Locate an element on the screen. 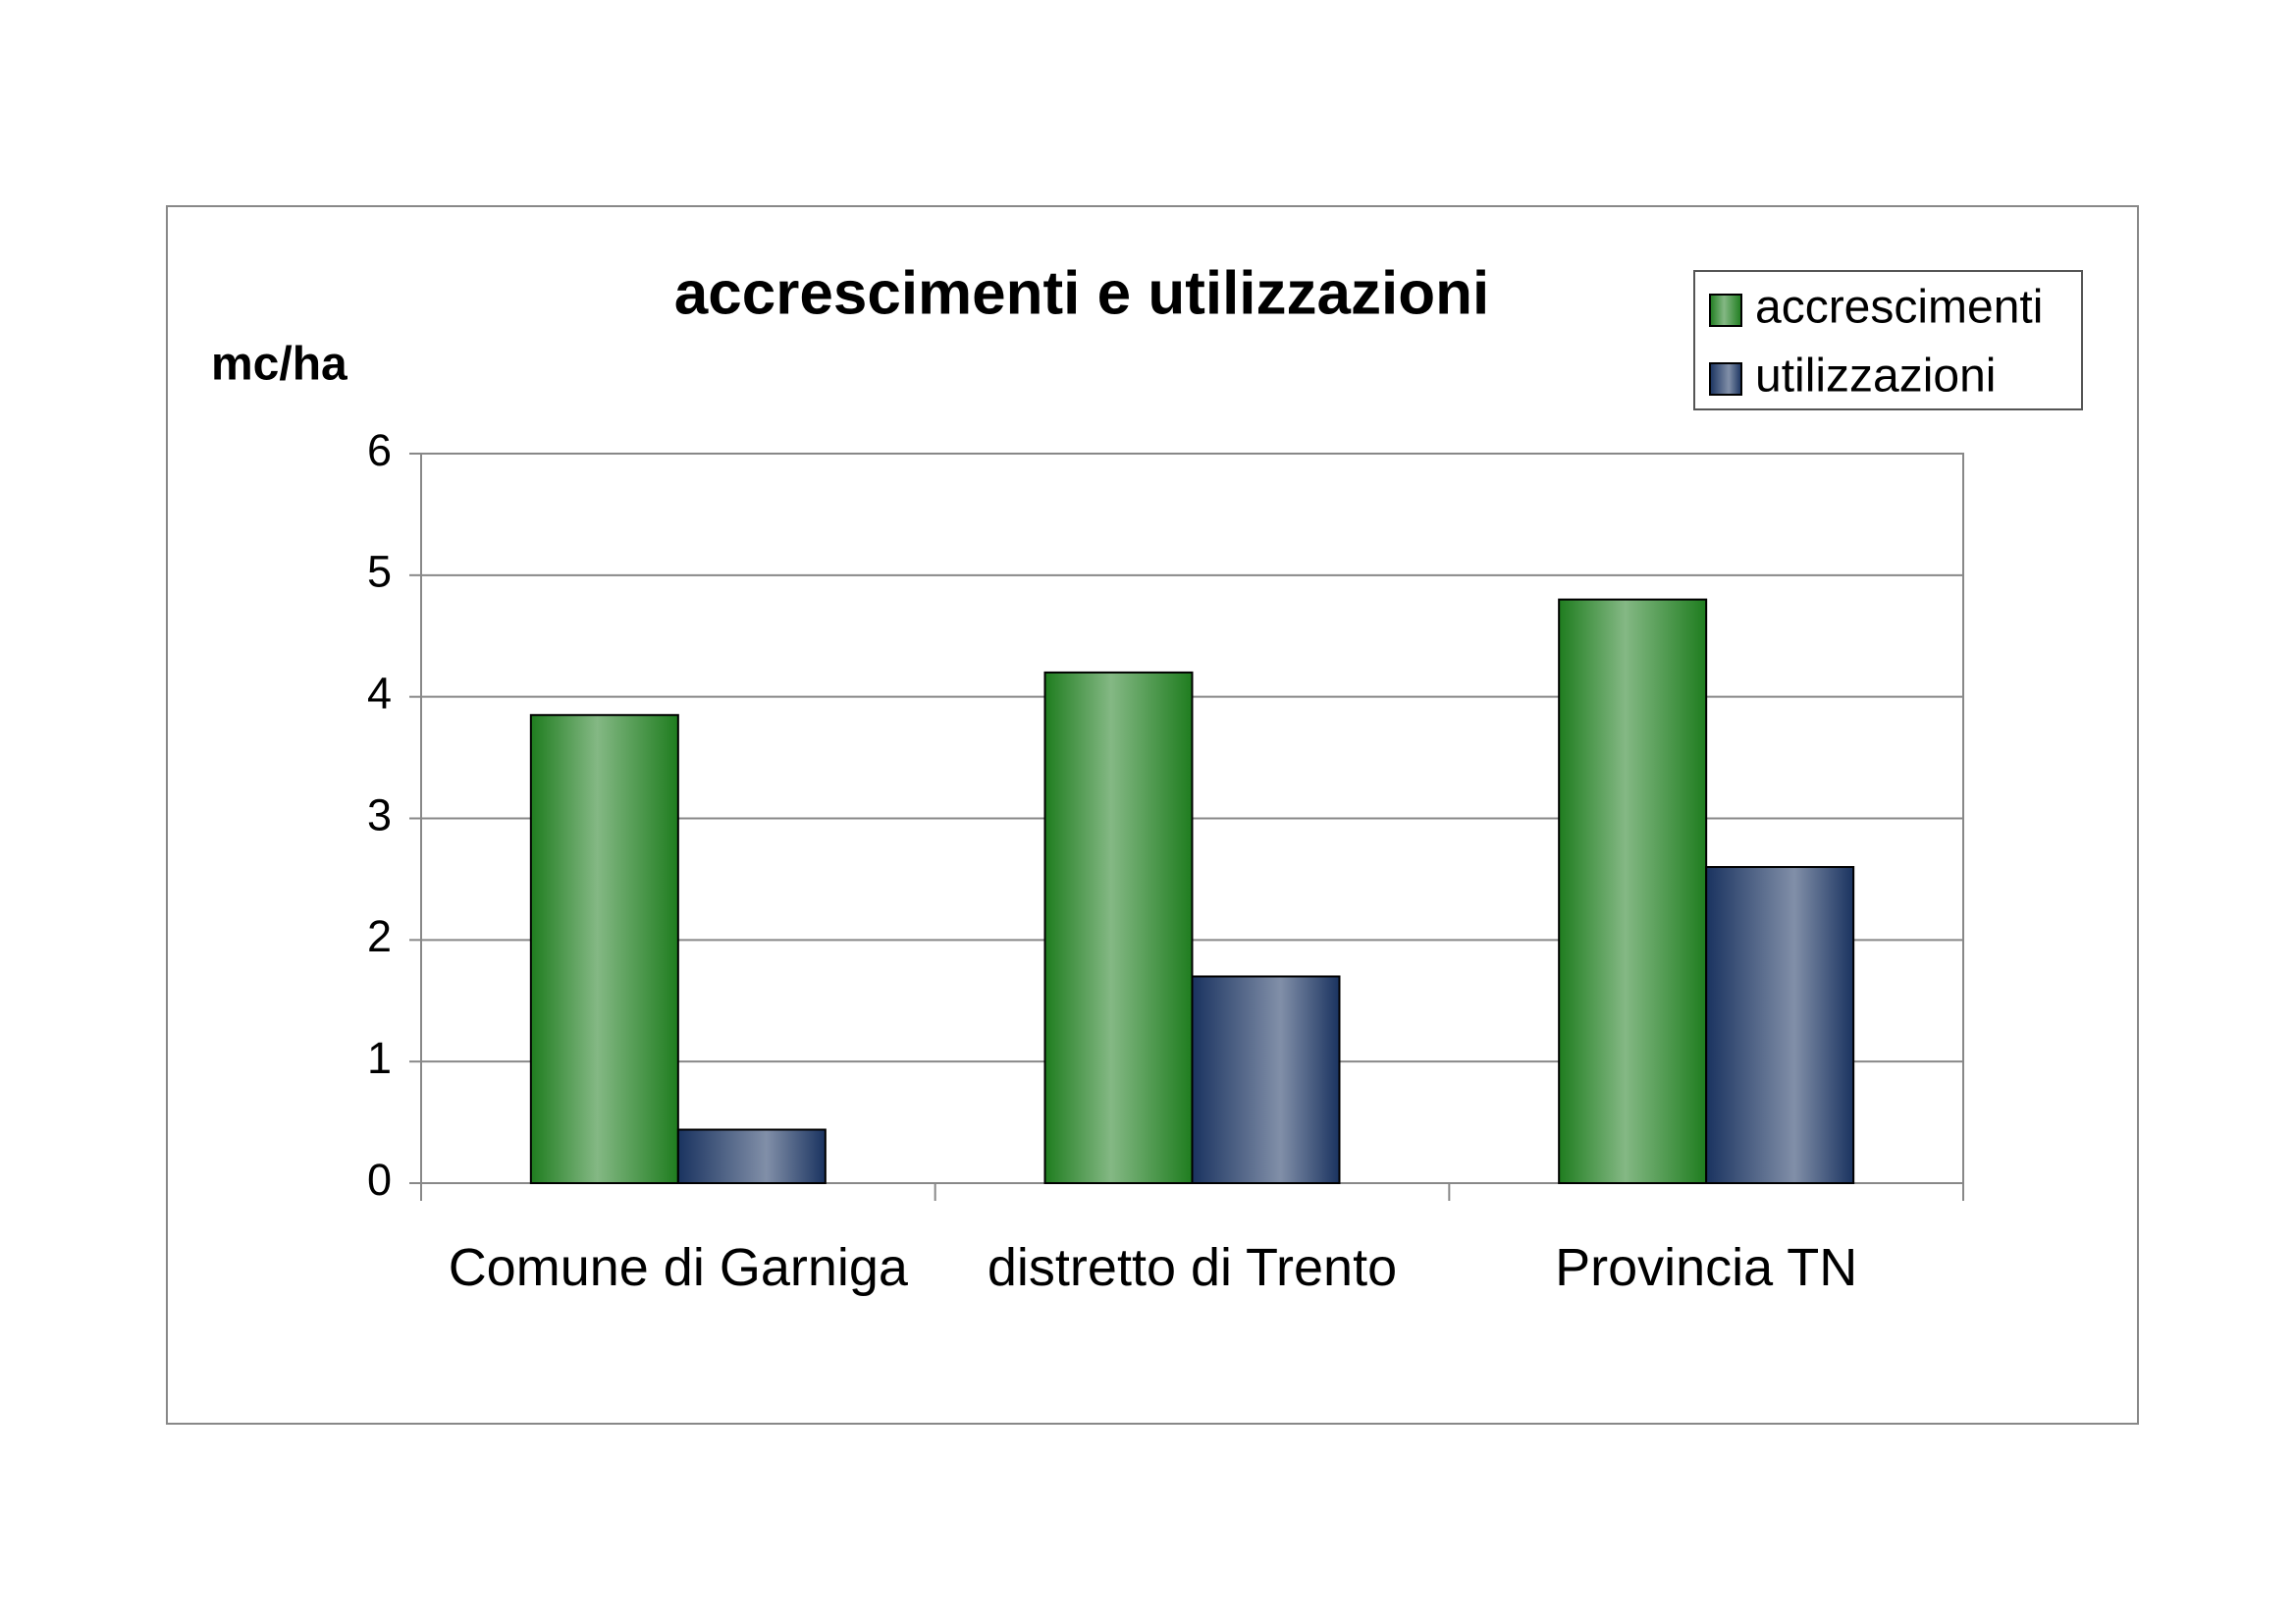 The height and width of the screenshot is (1624, 2296). legend-label: utilizzazioni is located at coordinates (1875, 377).